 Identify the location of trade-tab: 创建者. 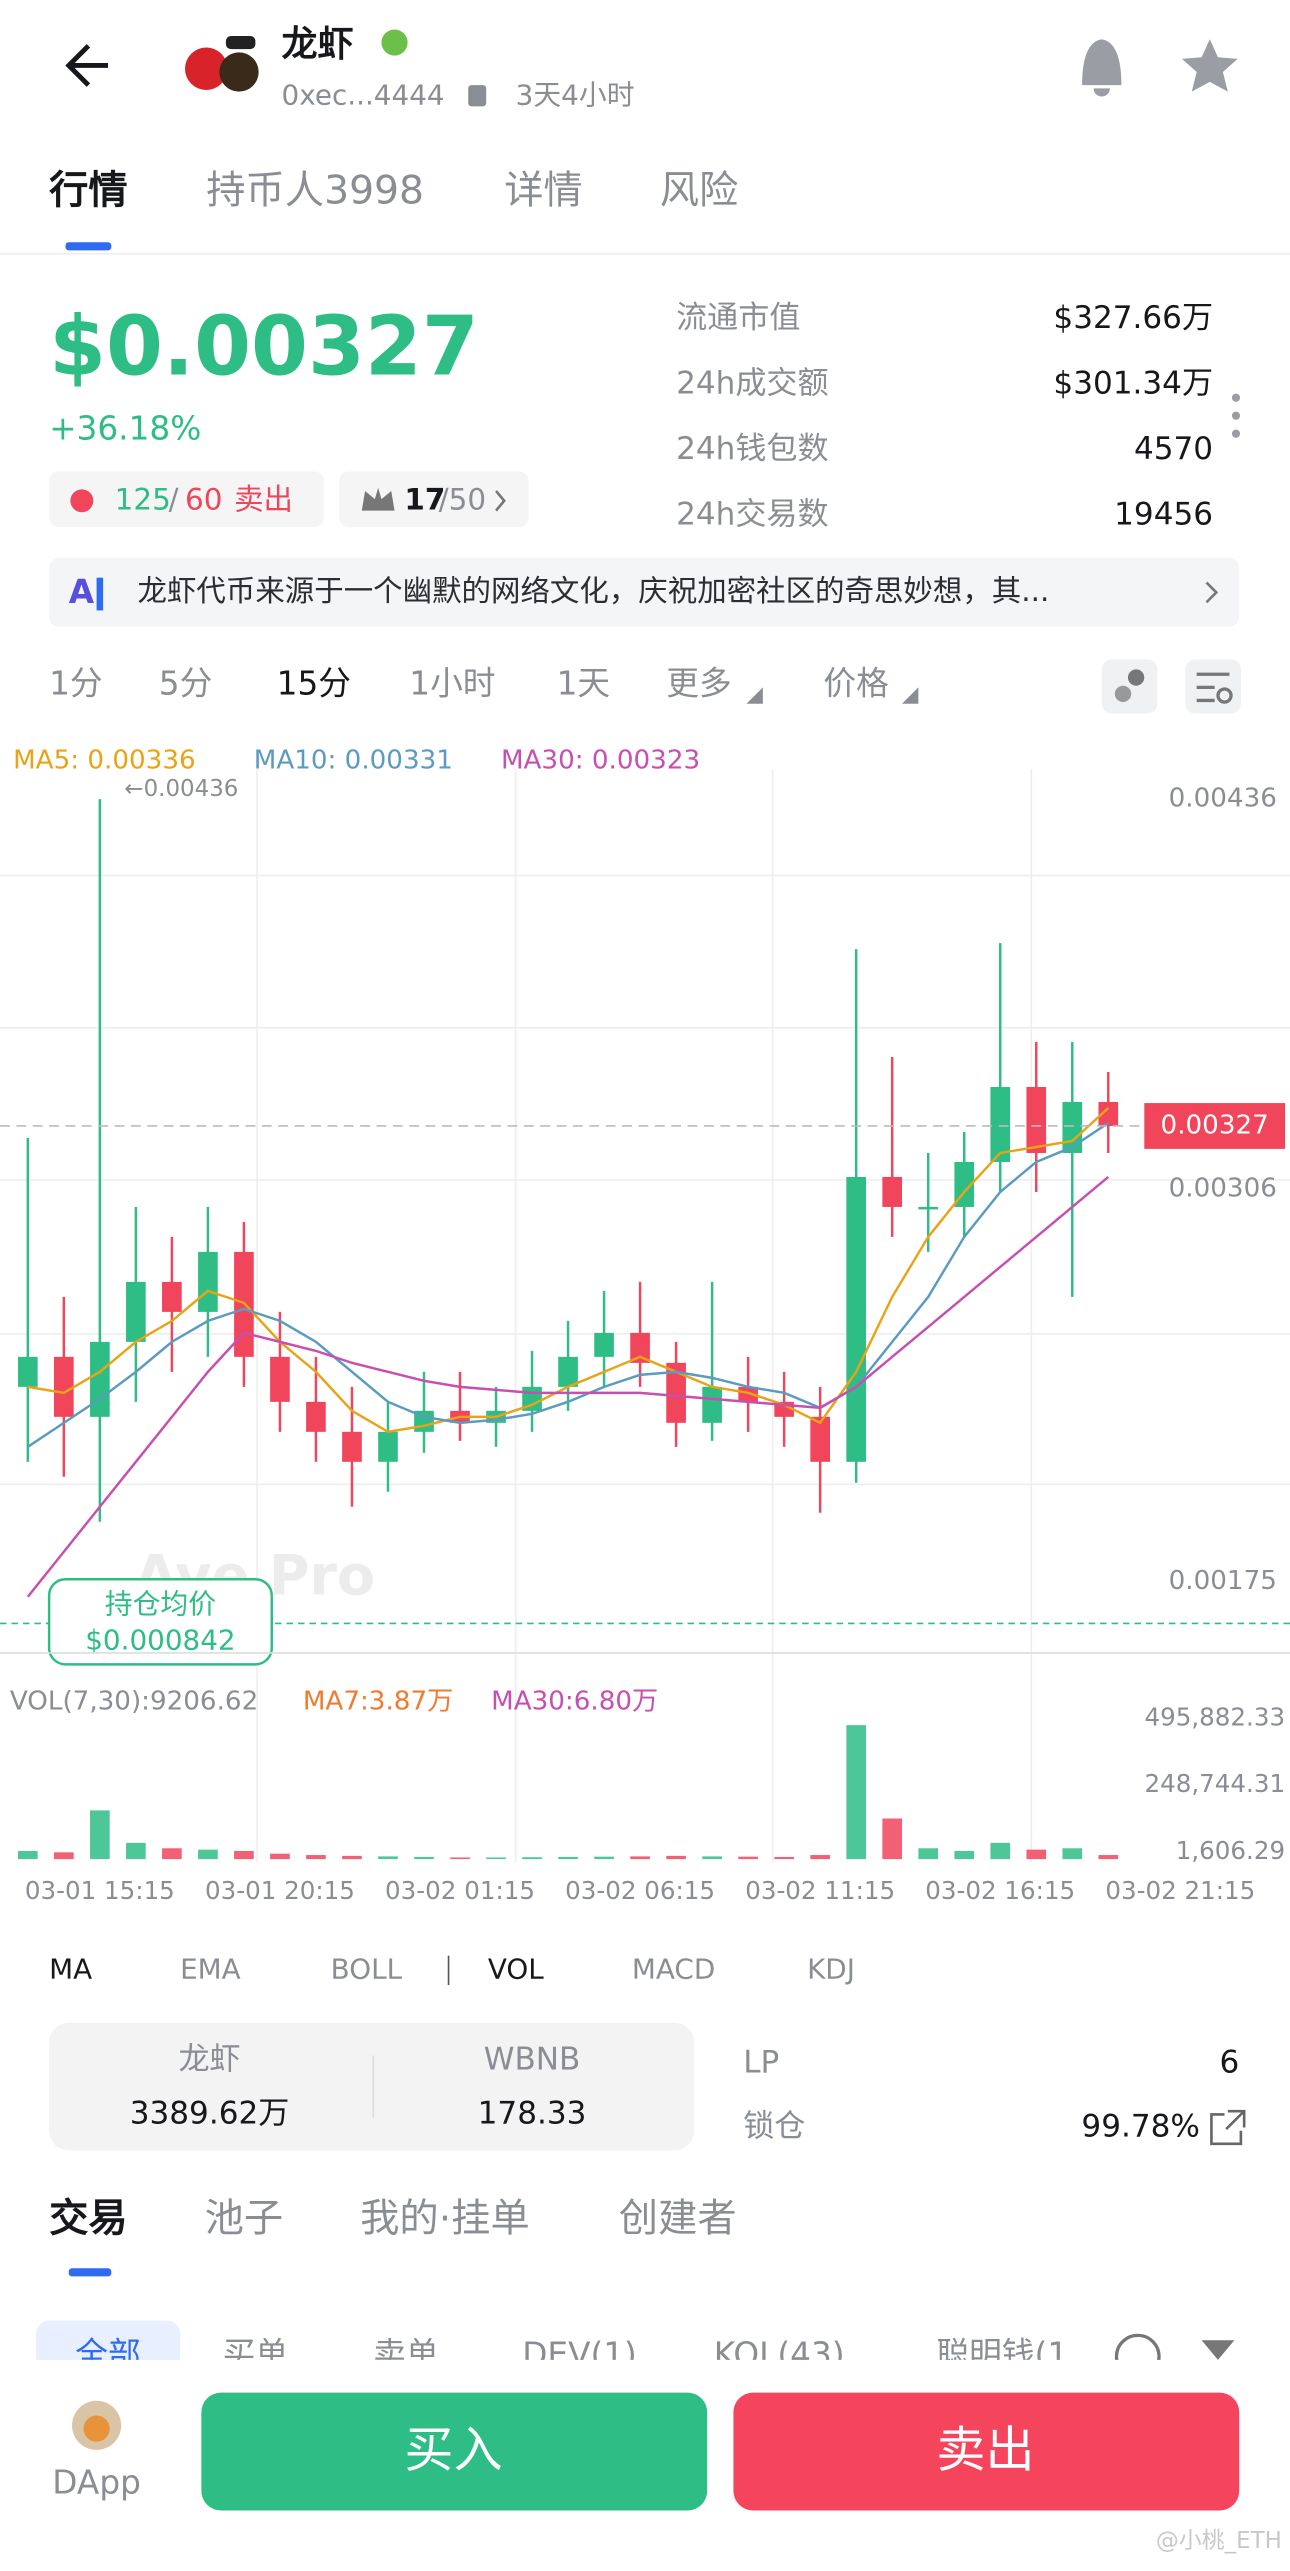
(678, 2218).